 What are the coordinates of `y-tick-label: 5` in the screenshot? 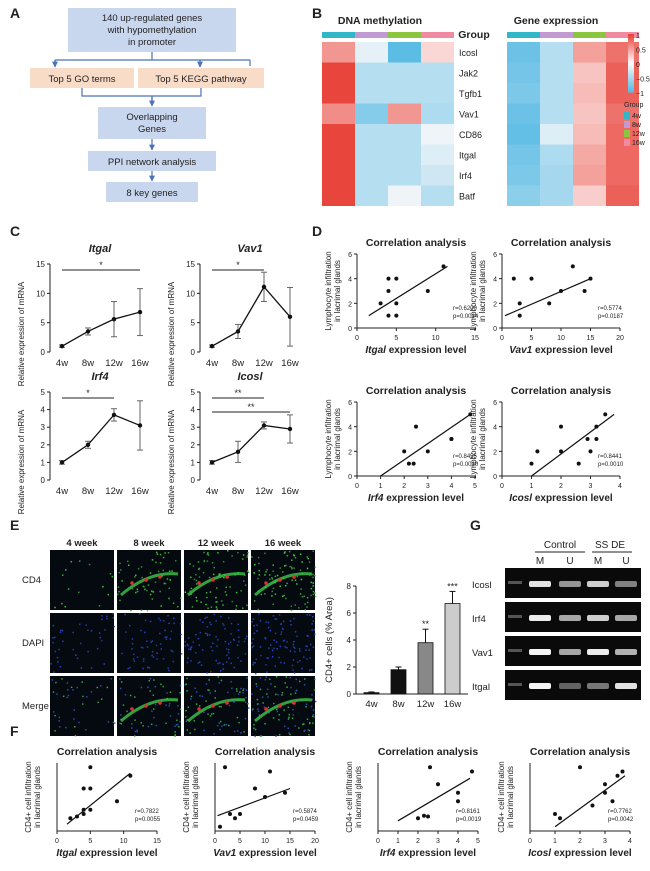 It's located at (43, 392).